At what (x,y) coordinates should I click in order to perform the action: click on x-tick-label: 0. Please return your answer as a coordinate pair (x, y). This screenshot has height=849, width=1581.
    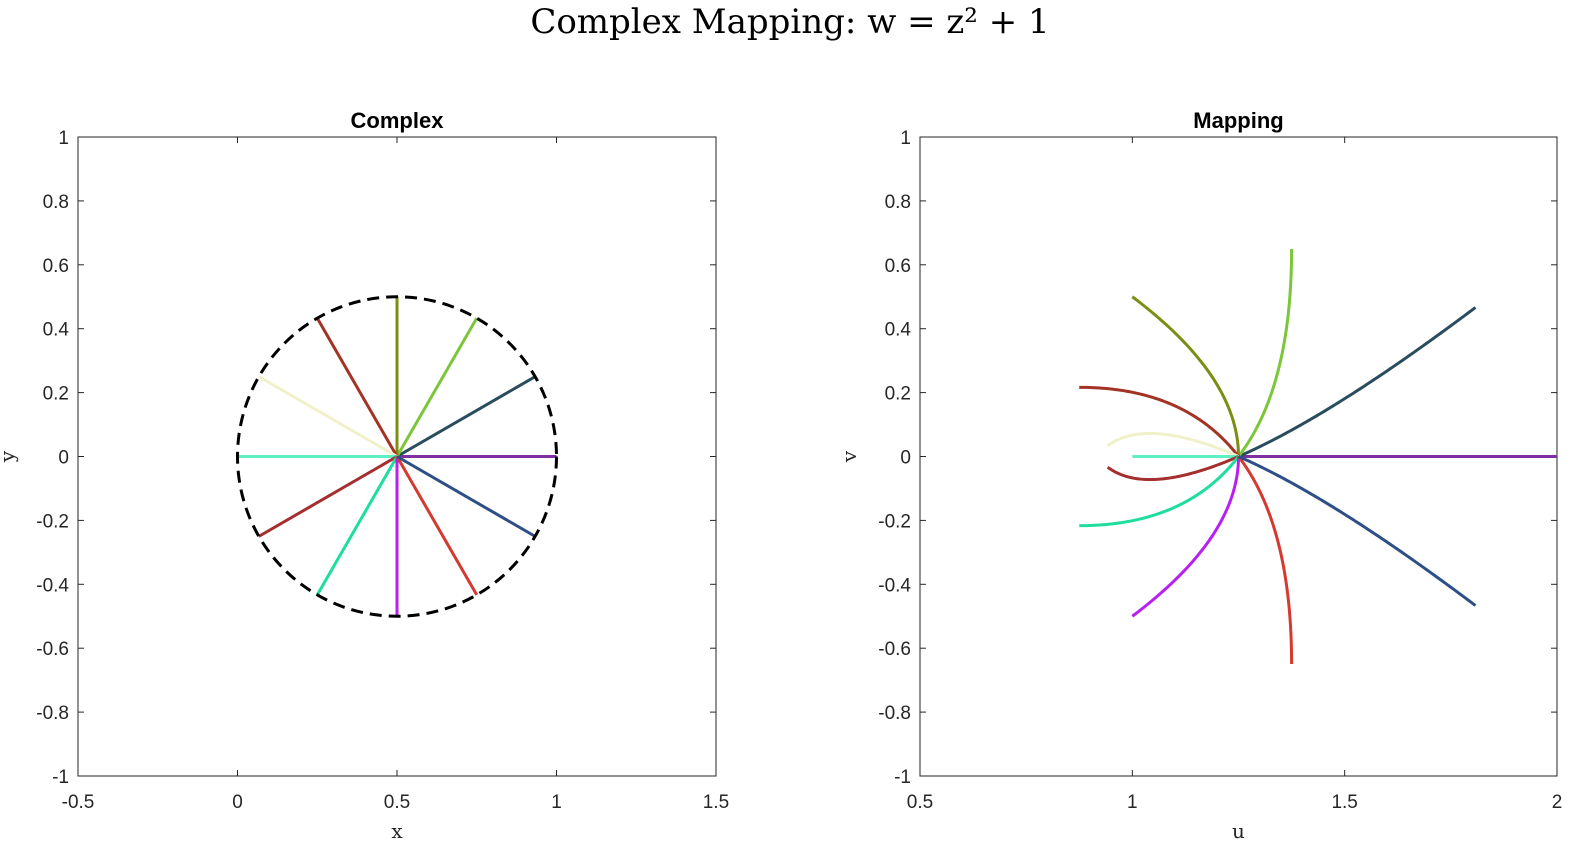
    Looking at the image, I should click on (237, 802).